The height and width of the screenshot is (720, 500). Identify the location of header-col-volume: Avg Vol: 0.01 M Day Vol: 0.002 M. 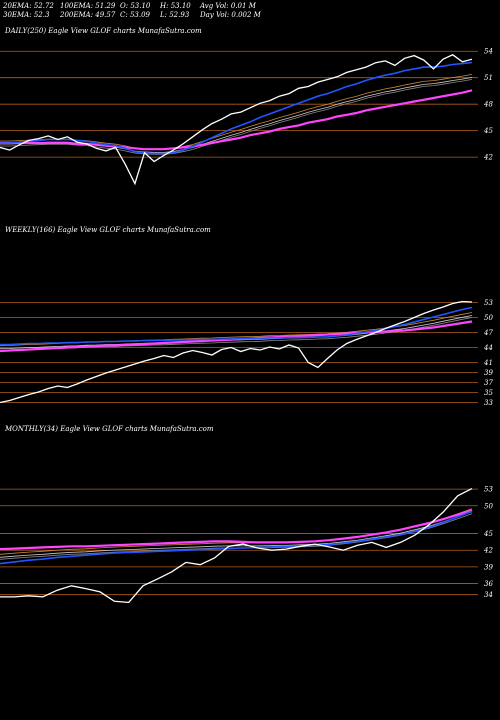
(230, 11).